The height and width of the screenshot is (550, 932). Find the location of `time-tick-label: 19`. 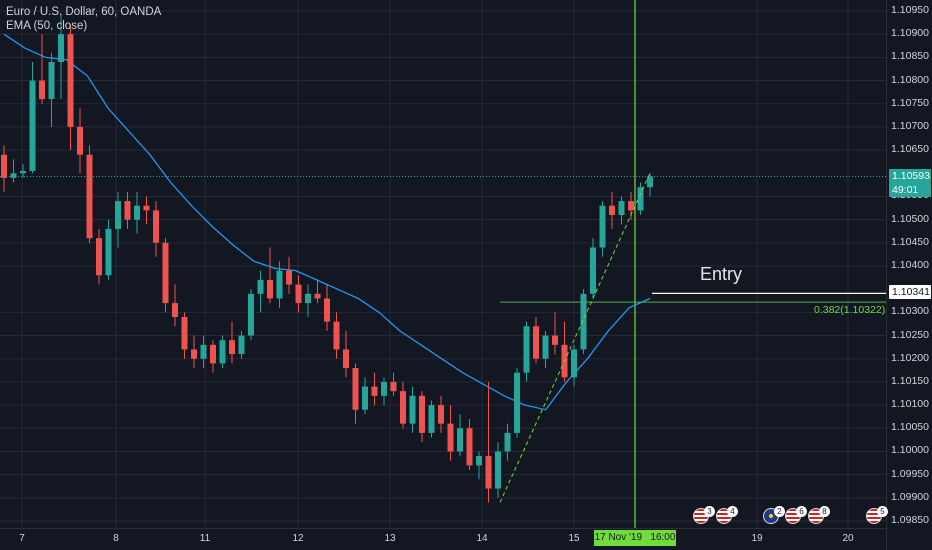

time-tick-label: 19 is located at coordinates (757, 538).